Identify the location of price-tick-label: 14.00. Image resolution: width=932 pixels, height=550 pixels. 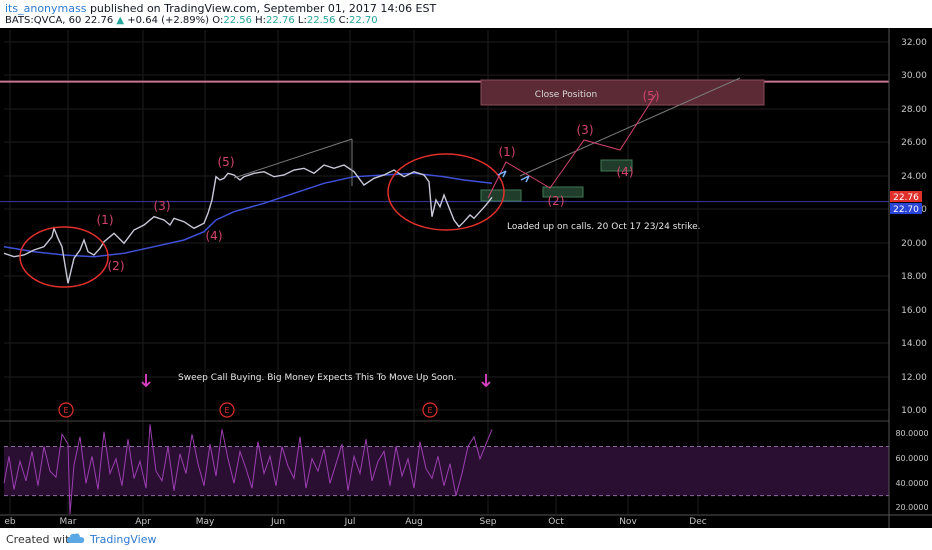
(914, 344).